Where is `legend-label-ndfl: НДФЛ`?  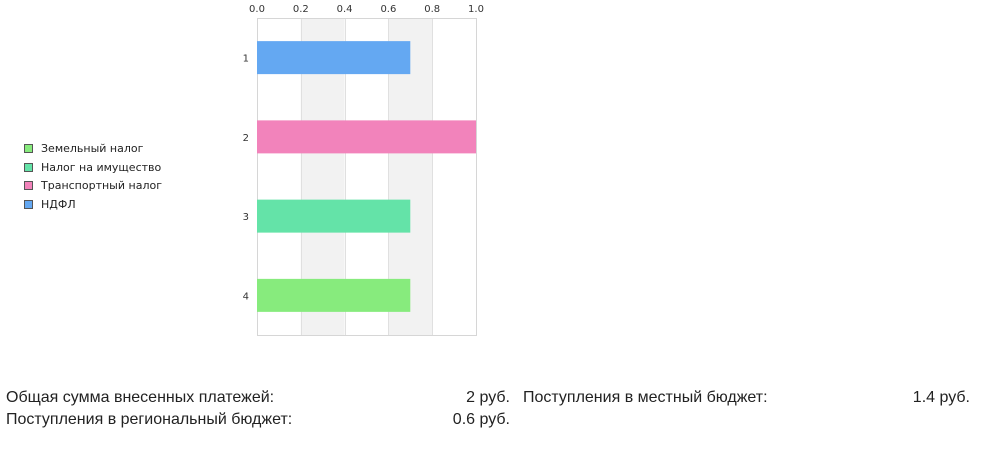 legend-label-ndfl: НДФЛ is located at coordinates (58, 204).